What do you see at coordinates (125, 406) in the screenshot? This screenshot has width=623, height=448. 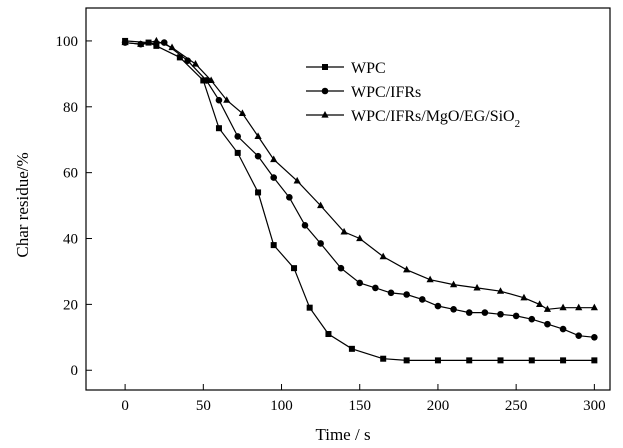 I see `x-tick-label: 0` at bounding box center [125, 406].